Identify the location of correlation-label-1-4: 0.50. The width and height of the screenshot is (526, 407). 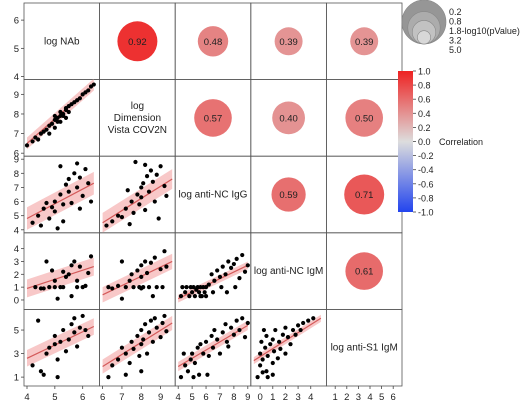
(364, 118).